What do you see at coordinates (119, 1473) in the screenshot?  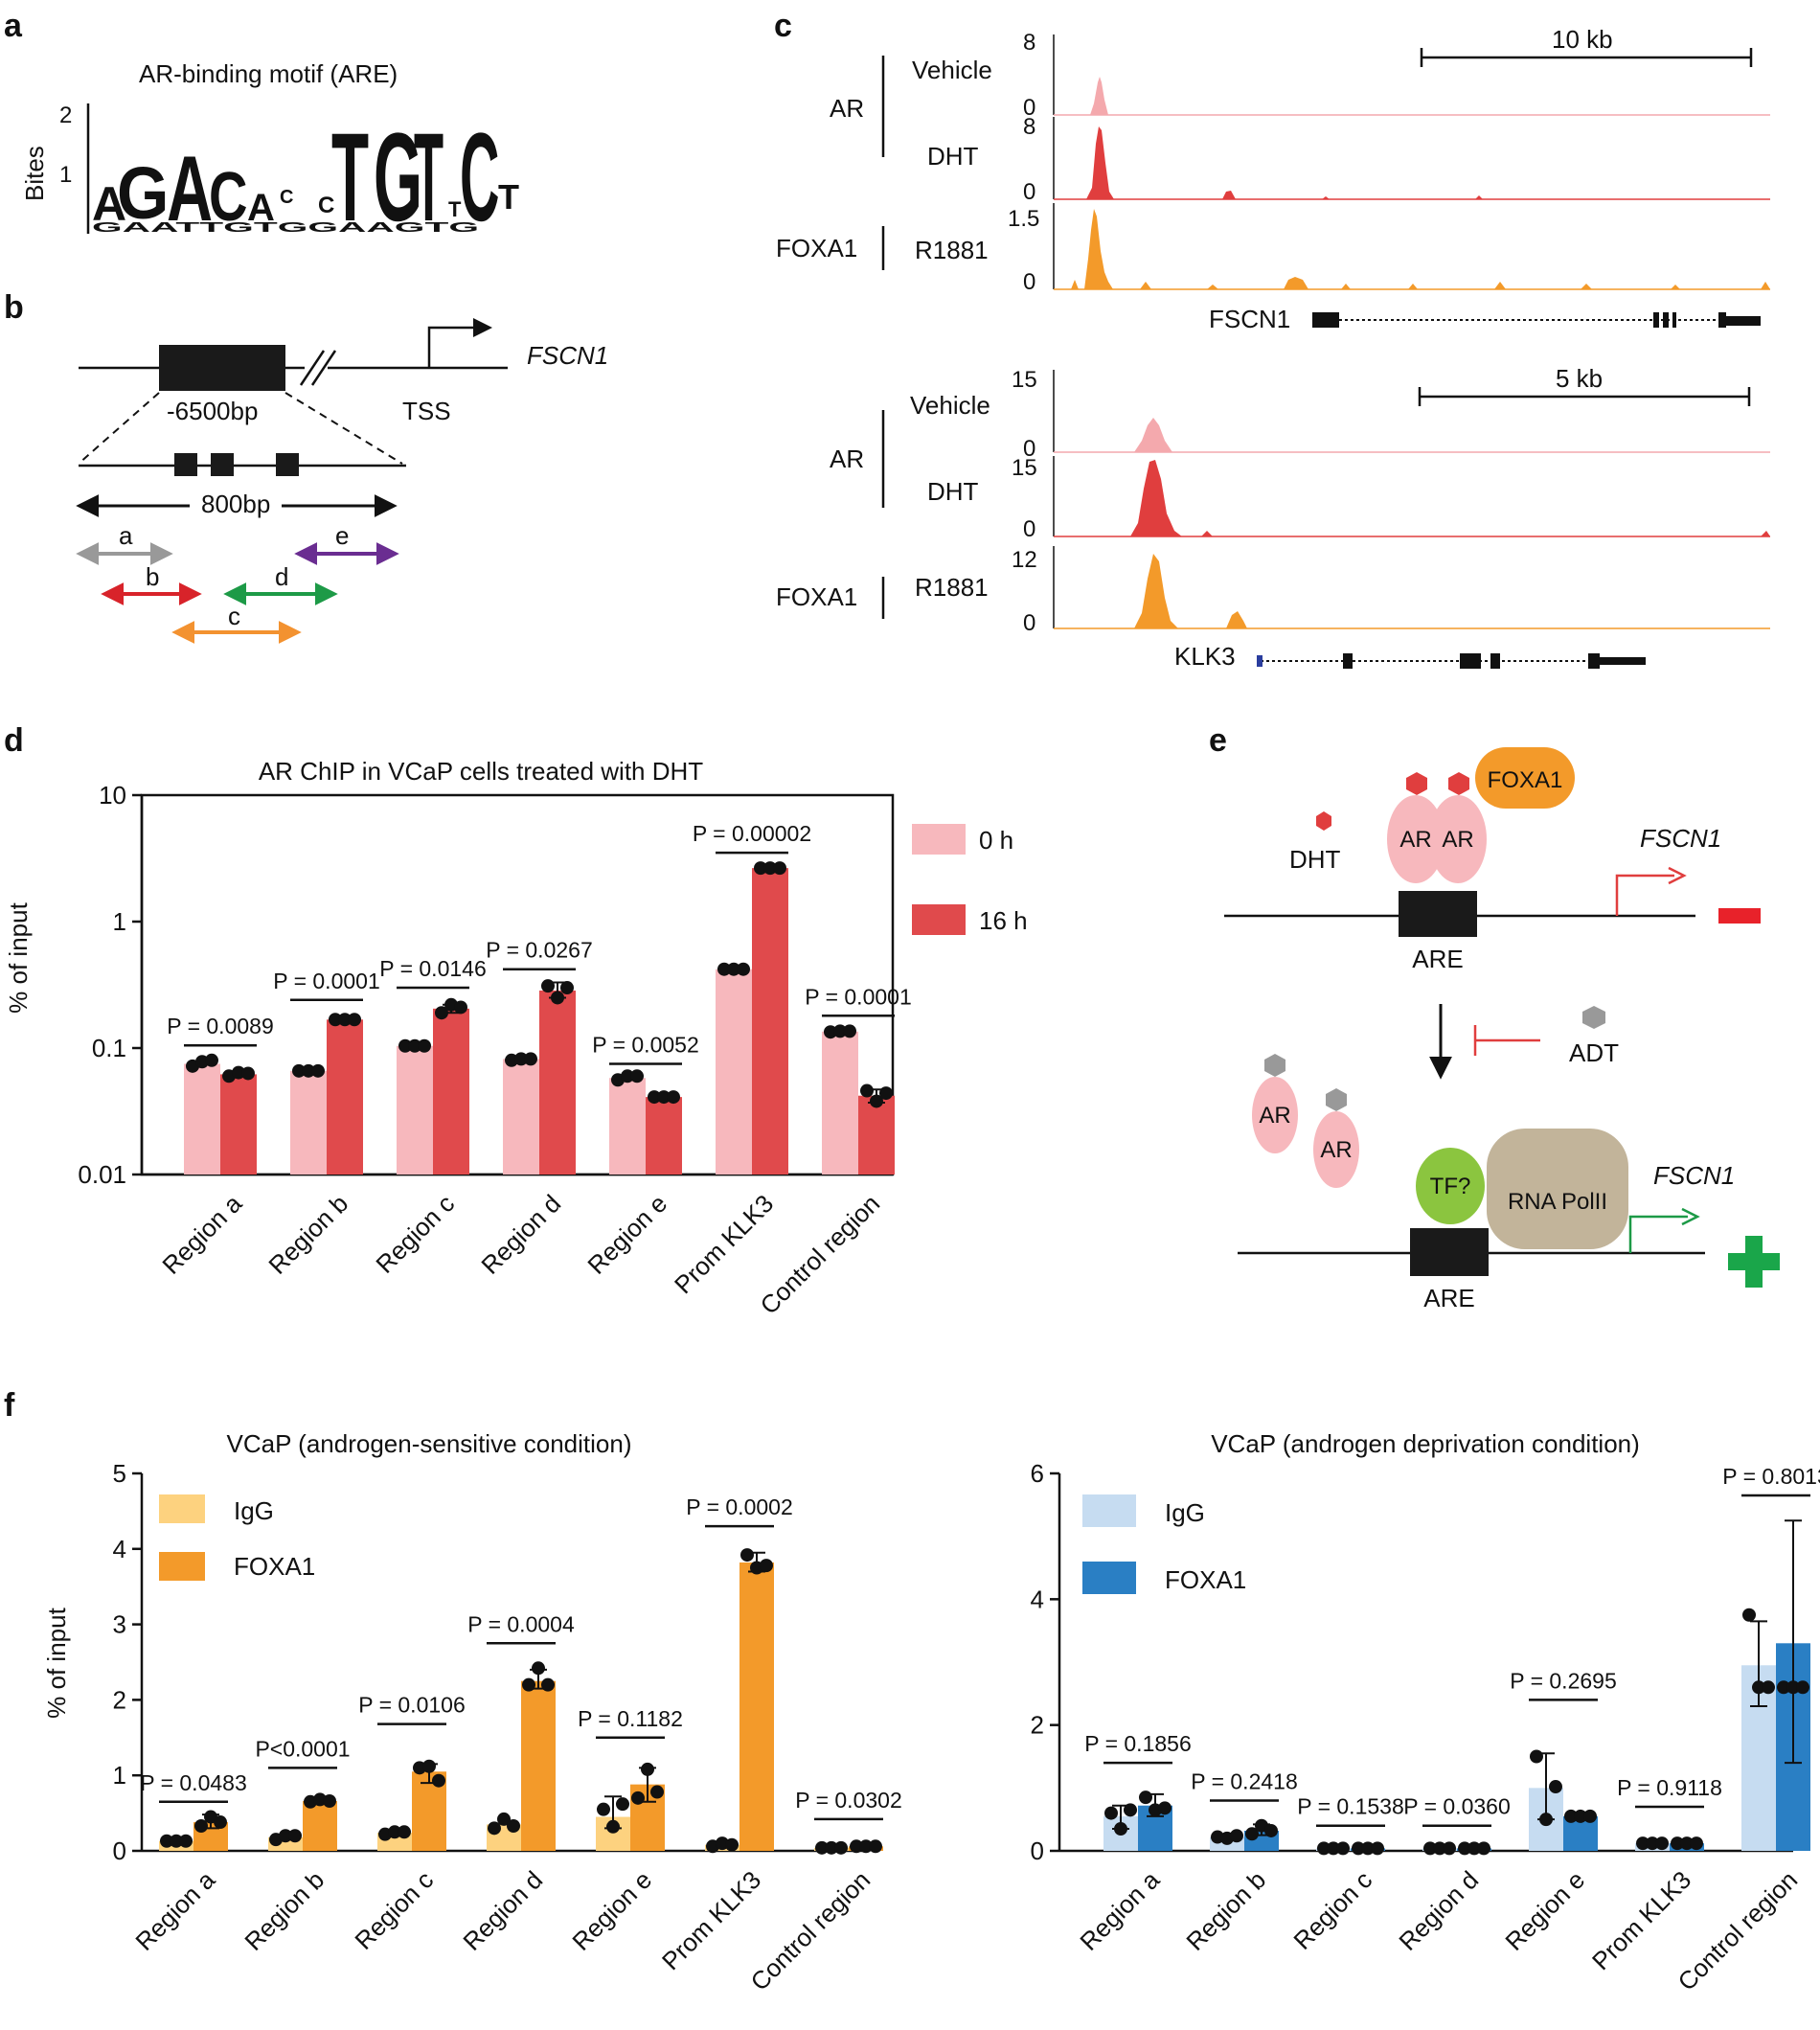 I see `y-tick-label: 5` at bounding box center [119, 1473].